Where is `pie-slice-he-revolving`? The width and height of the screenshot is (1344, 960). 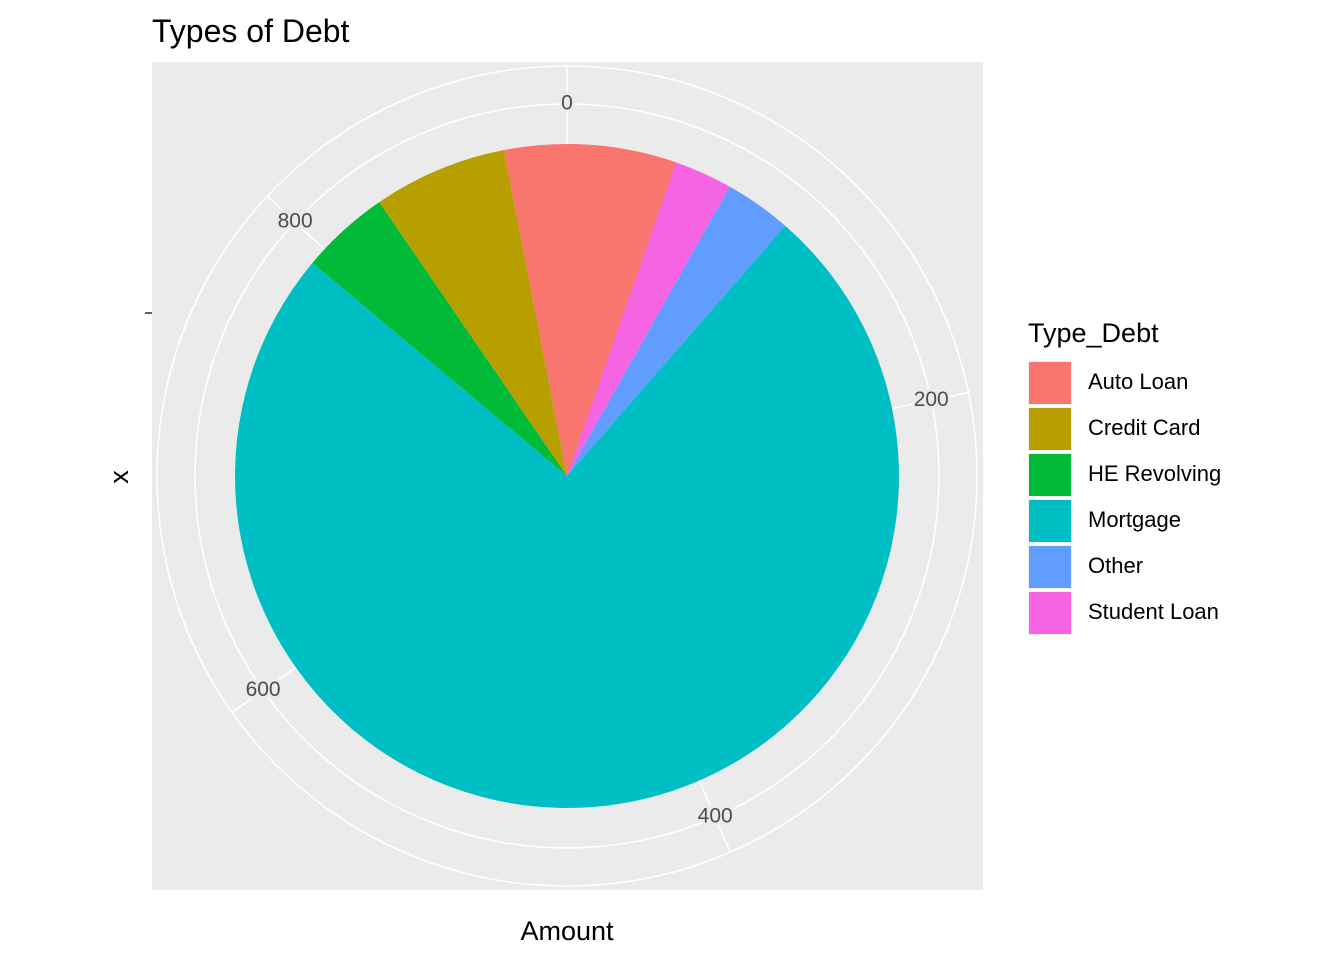 pie-slice-he-revolving is located at coordinates (439, 339).